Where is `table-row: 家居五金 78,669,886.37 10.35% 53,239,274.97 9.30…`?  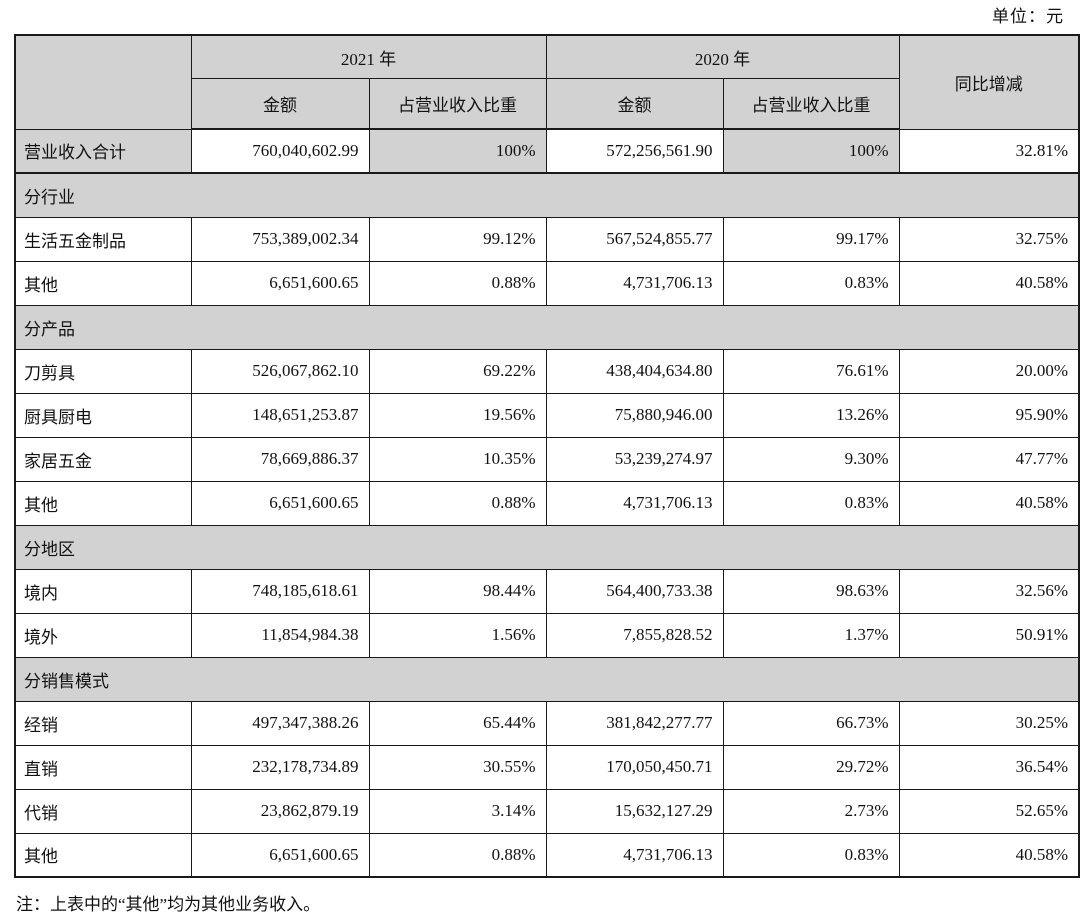 table-row: 家居五金 78,669,886.37 10.35% 53,239,274.97 9.30… is located at coordinates (547, 459).